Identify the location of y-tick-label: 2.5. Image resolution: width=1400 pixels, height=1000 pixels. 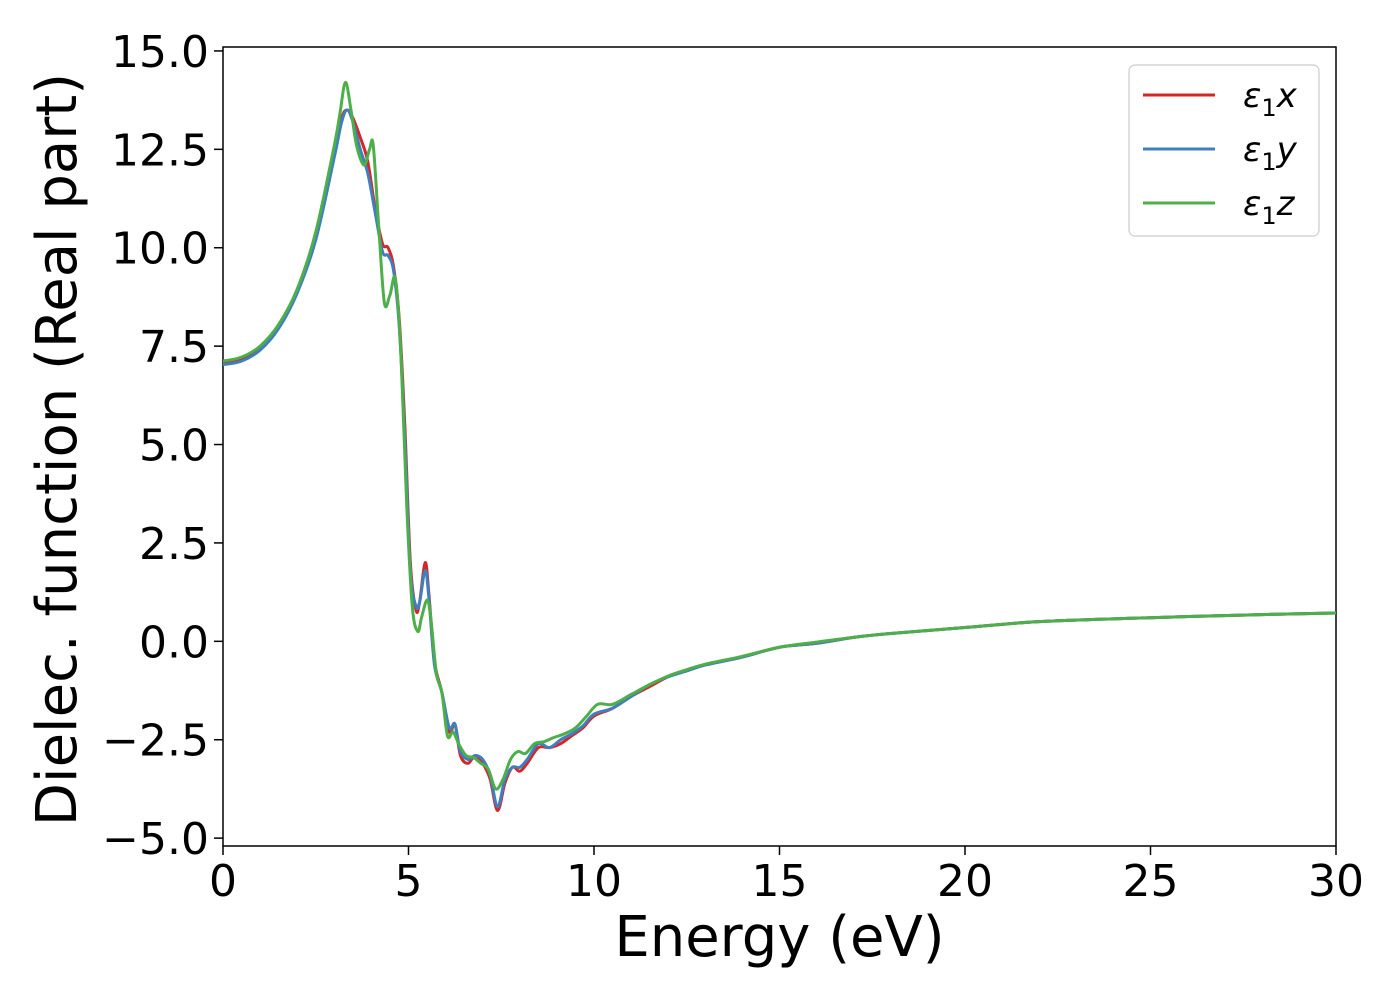
(174, 544).